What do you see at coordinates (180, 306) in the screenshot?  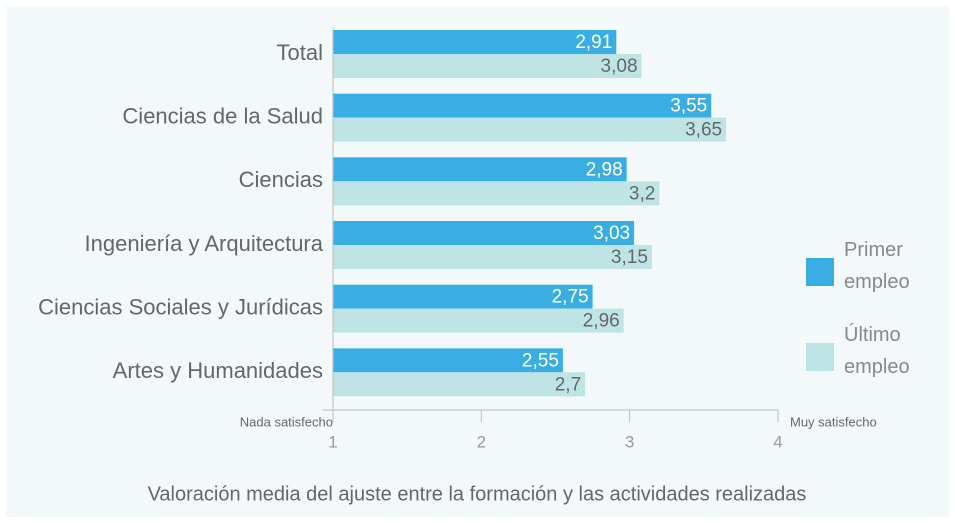 I see `y-tick-label: Ciencias Sociales y Jurídicas` at bounding box center [180, 306].